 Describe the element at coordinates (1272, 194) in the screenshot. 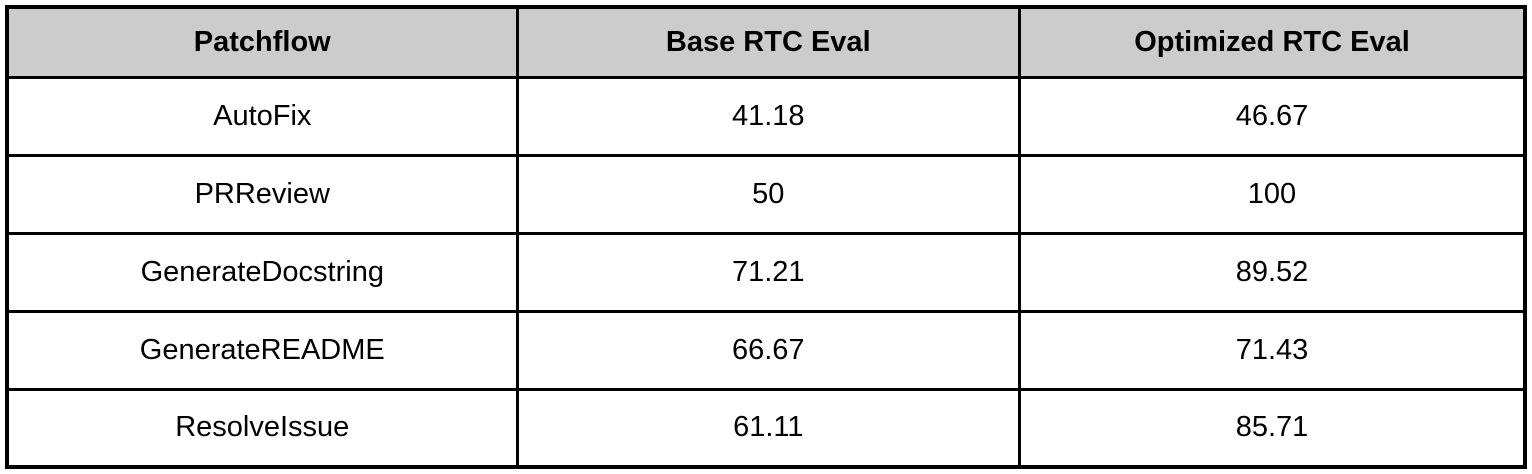

I see `cell-optimized-score: 100` at that location.